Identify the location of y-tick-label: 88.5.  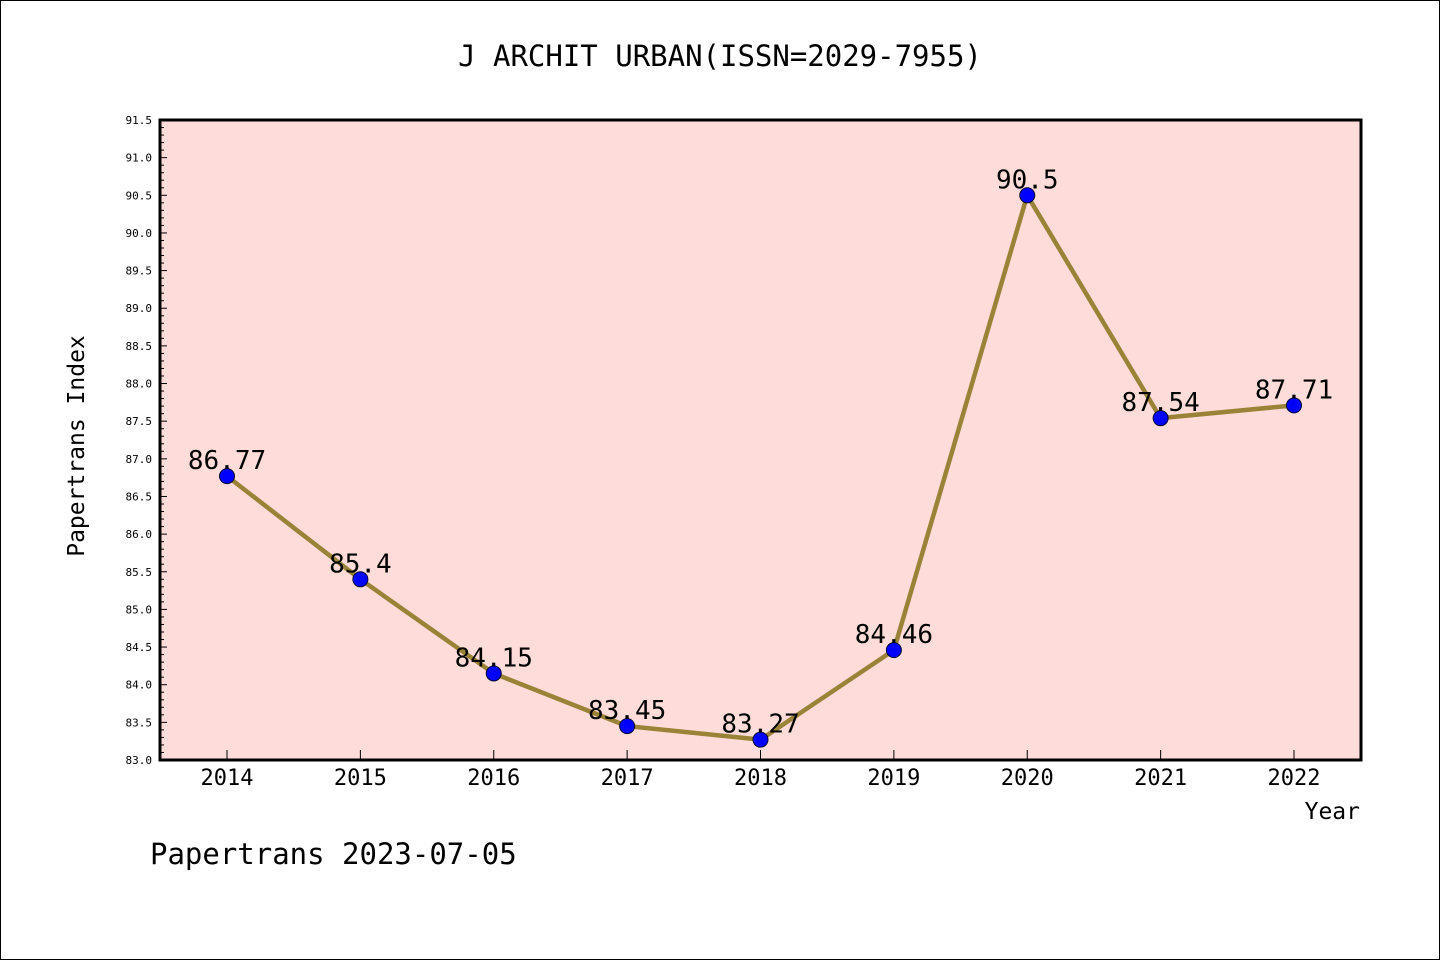
(139, 346).